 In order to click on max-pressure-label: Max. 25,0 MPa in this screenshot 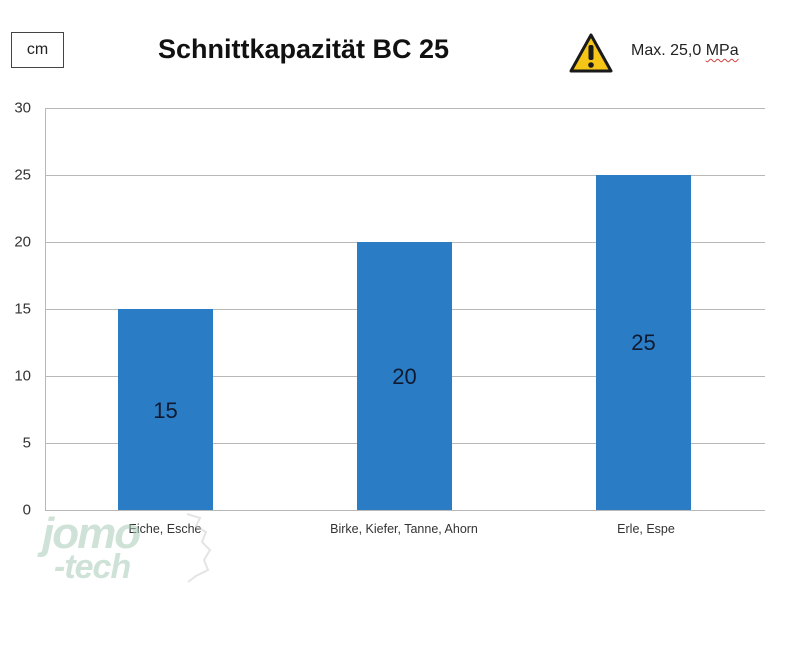, I will do `click(685, 51)`.